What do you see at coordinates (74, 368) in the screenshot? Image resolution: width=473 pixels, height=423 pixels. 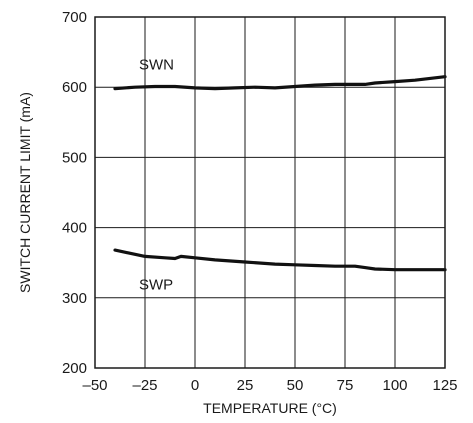 I see `y-tick-label: 200` at bounding box center [74, 368].